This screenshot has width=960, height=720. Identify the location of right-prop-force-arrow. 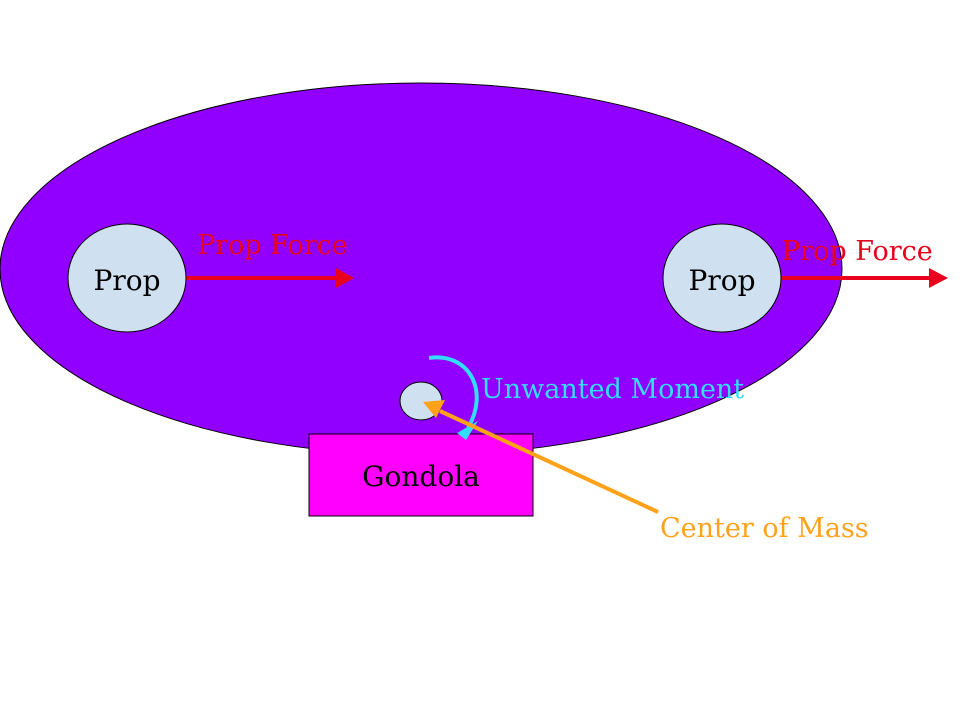
(864, 278).